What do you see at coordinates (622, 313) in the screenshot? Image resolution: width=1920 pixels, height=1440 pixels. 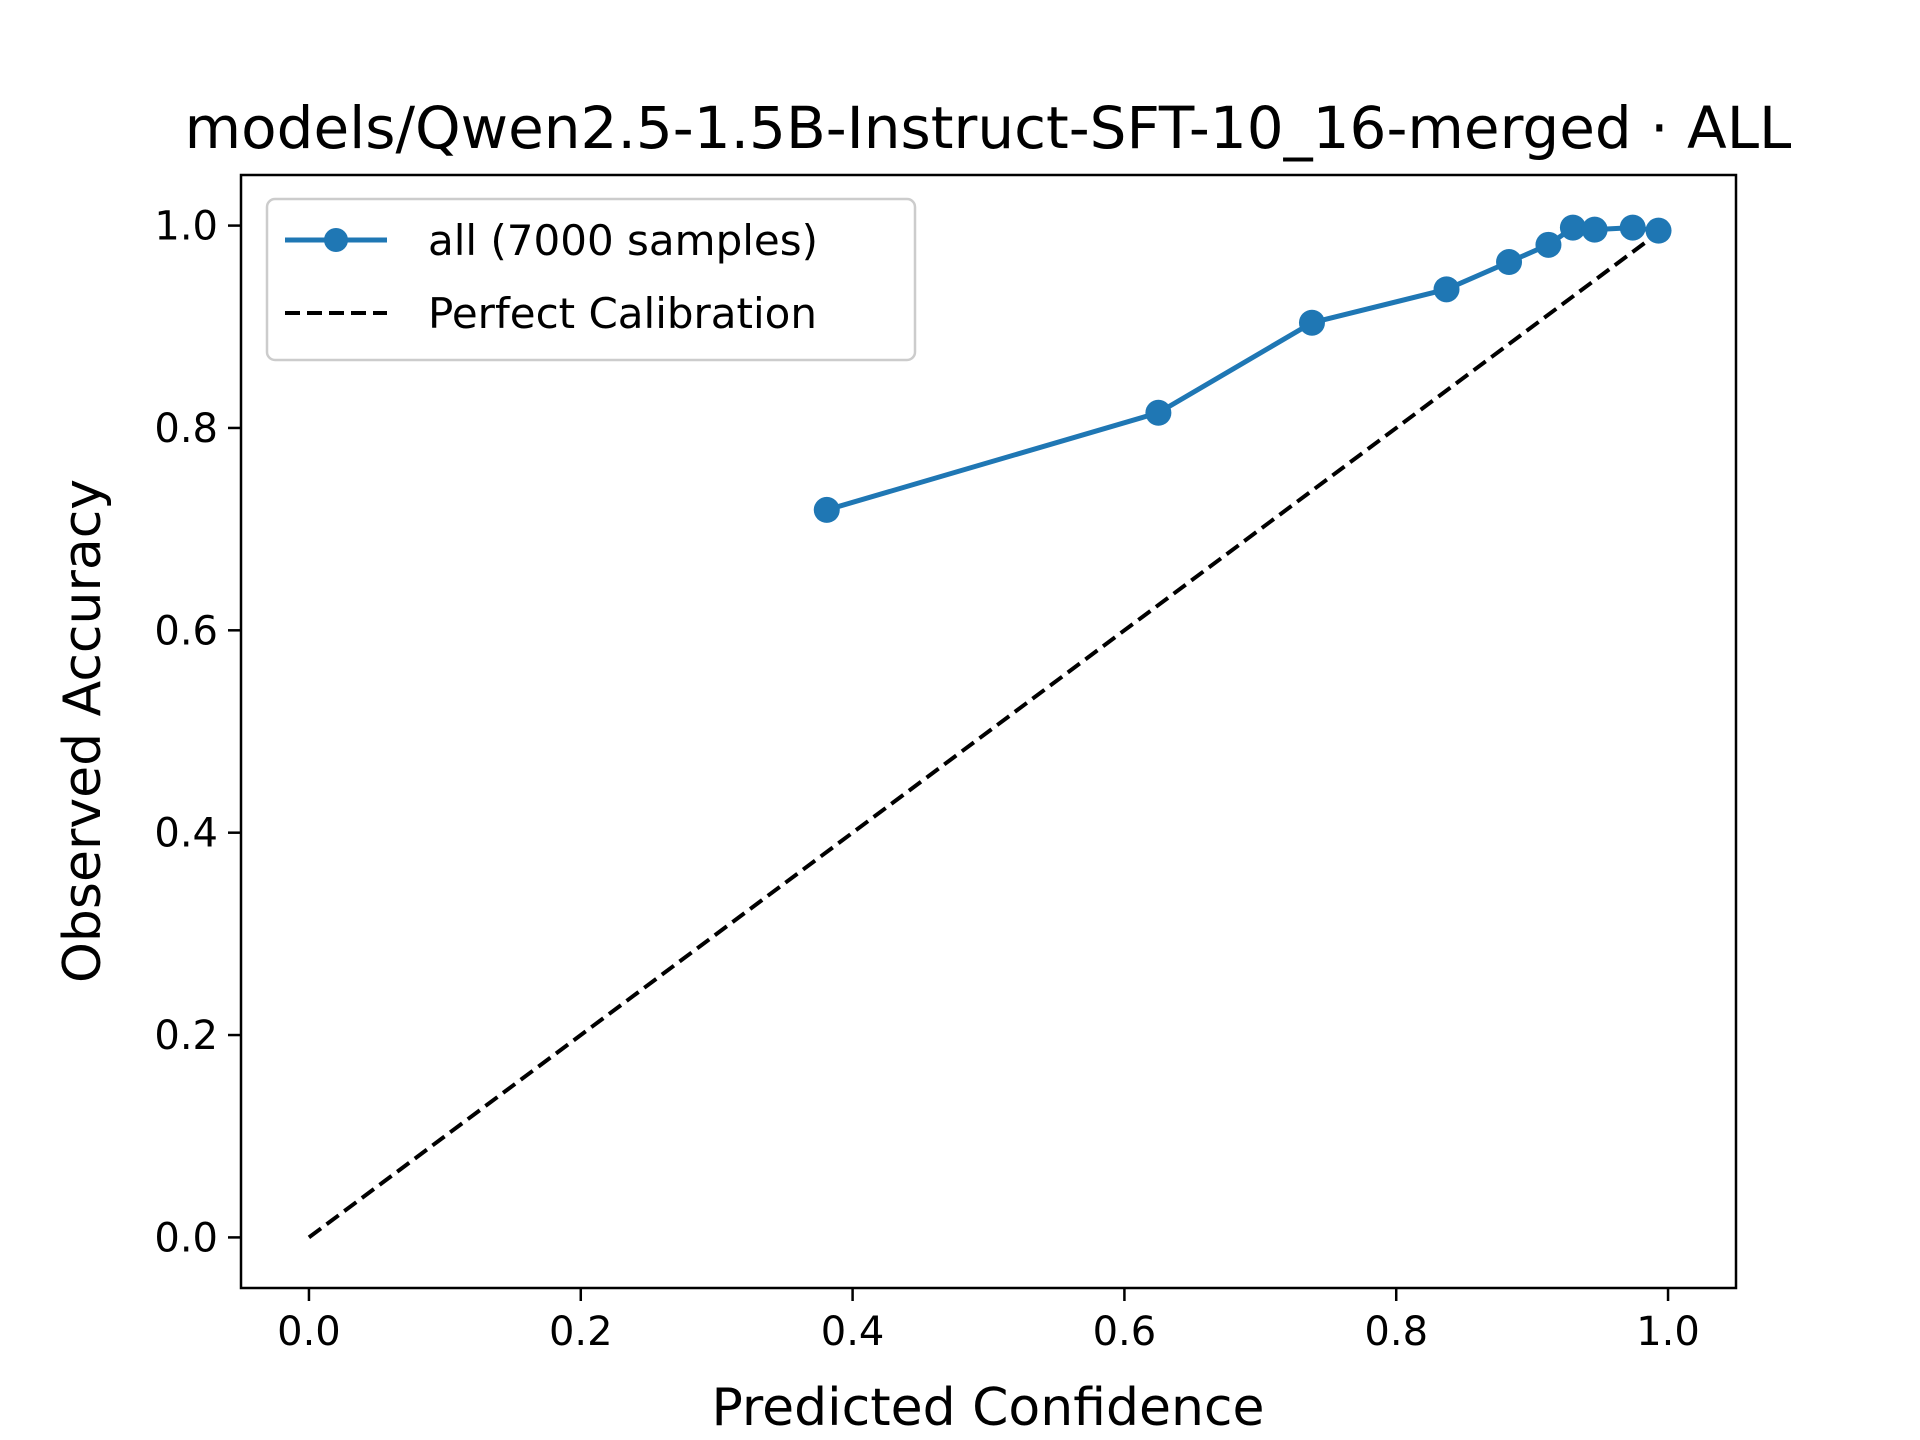 I see `legend-label-perfect-calibration: Perfect Calibration` at bounding box center [622, 313].